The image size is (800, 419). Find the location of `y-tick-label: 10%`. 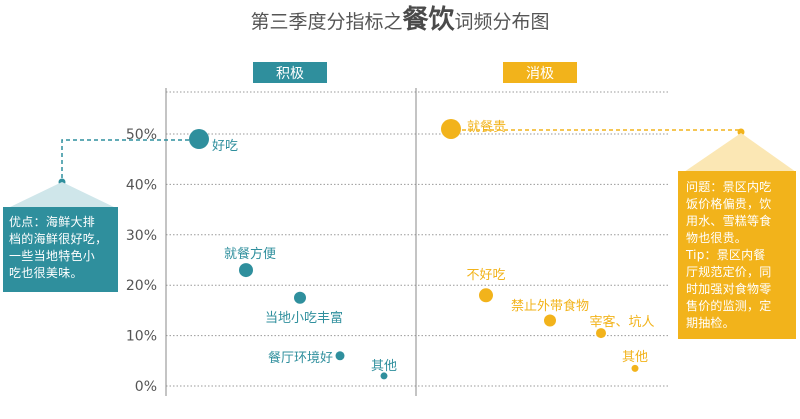

y-tick-label: 10% is located at coordinates (141, 337).